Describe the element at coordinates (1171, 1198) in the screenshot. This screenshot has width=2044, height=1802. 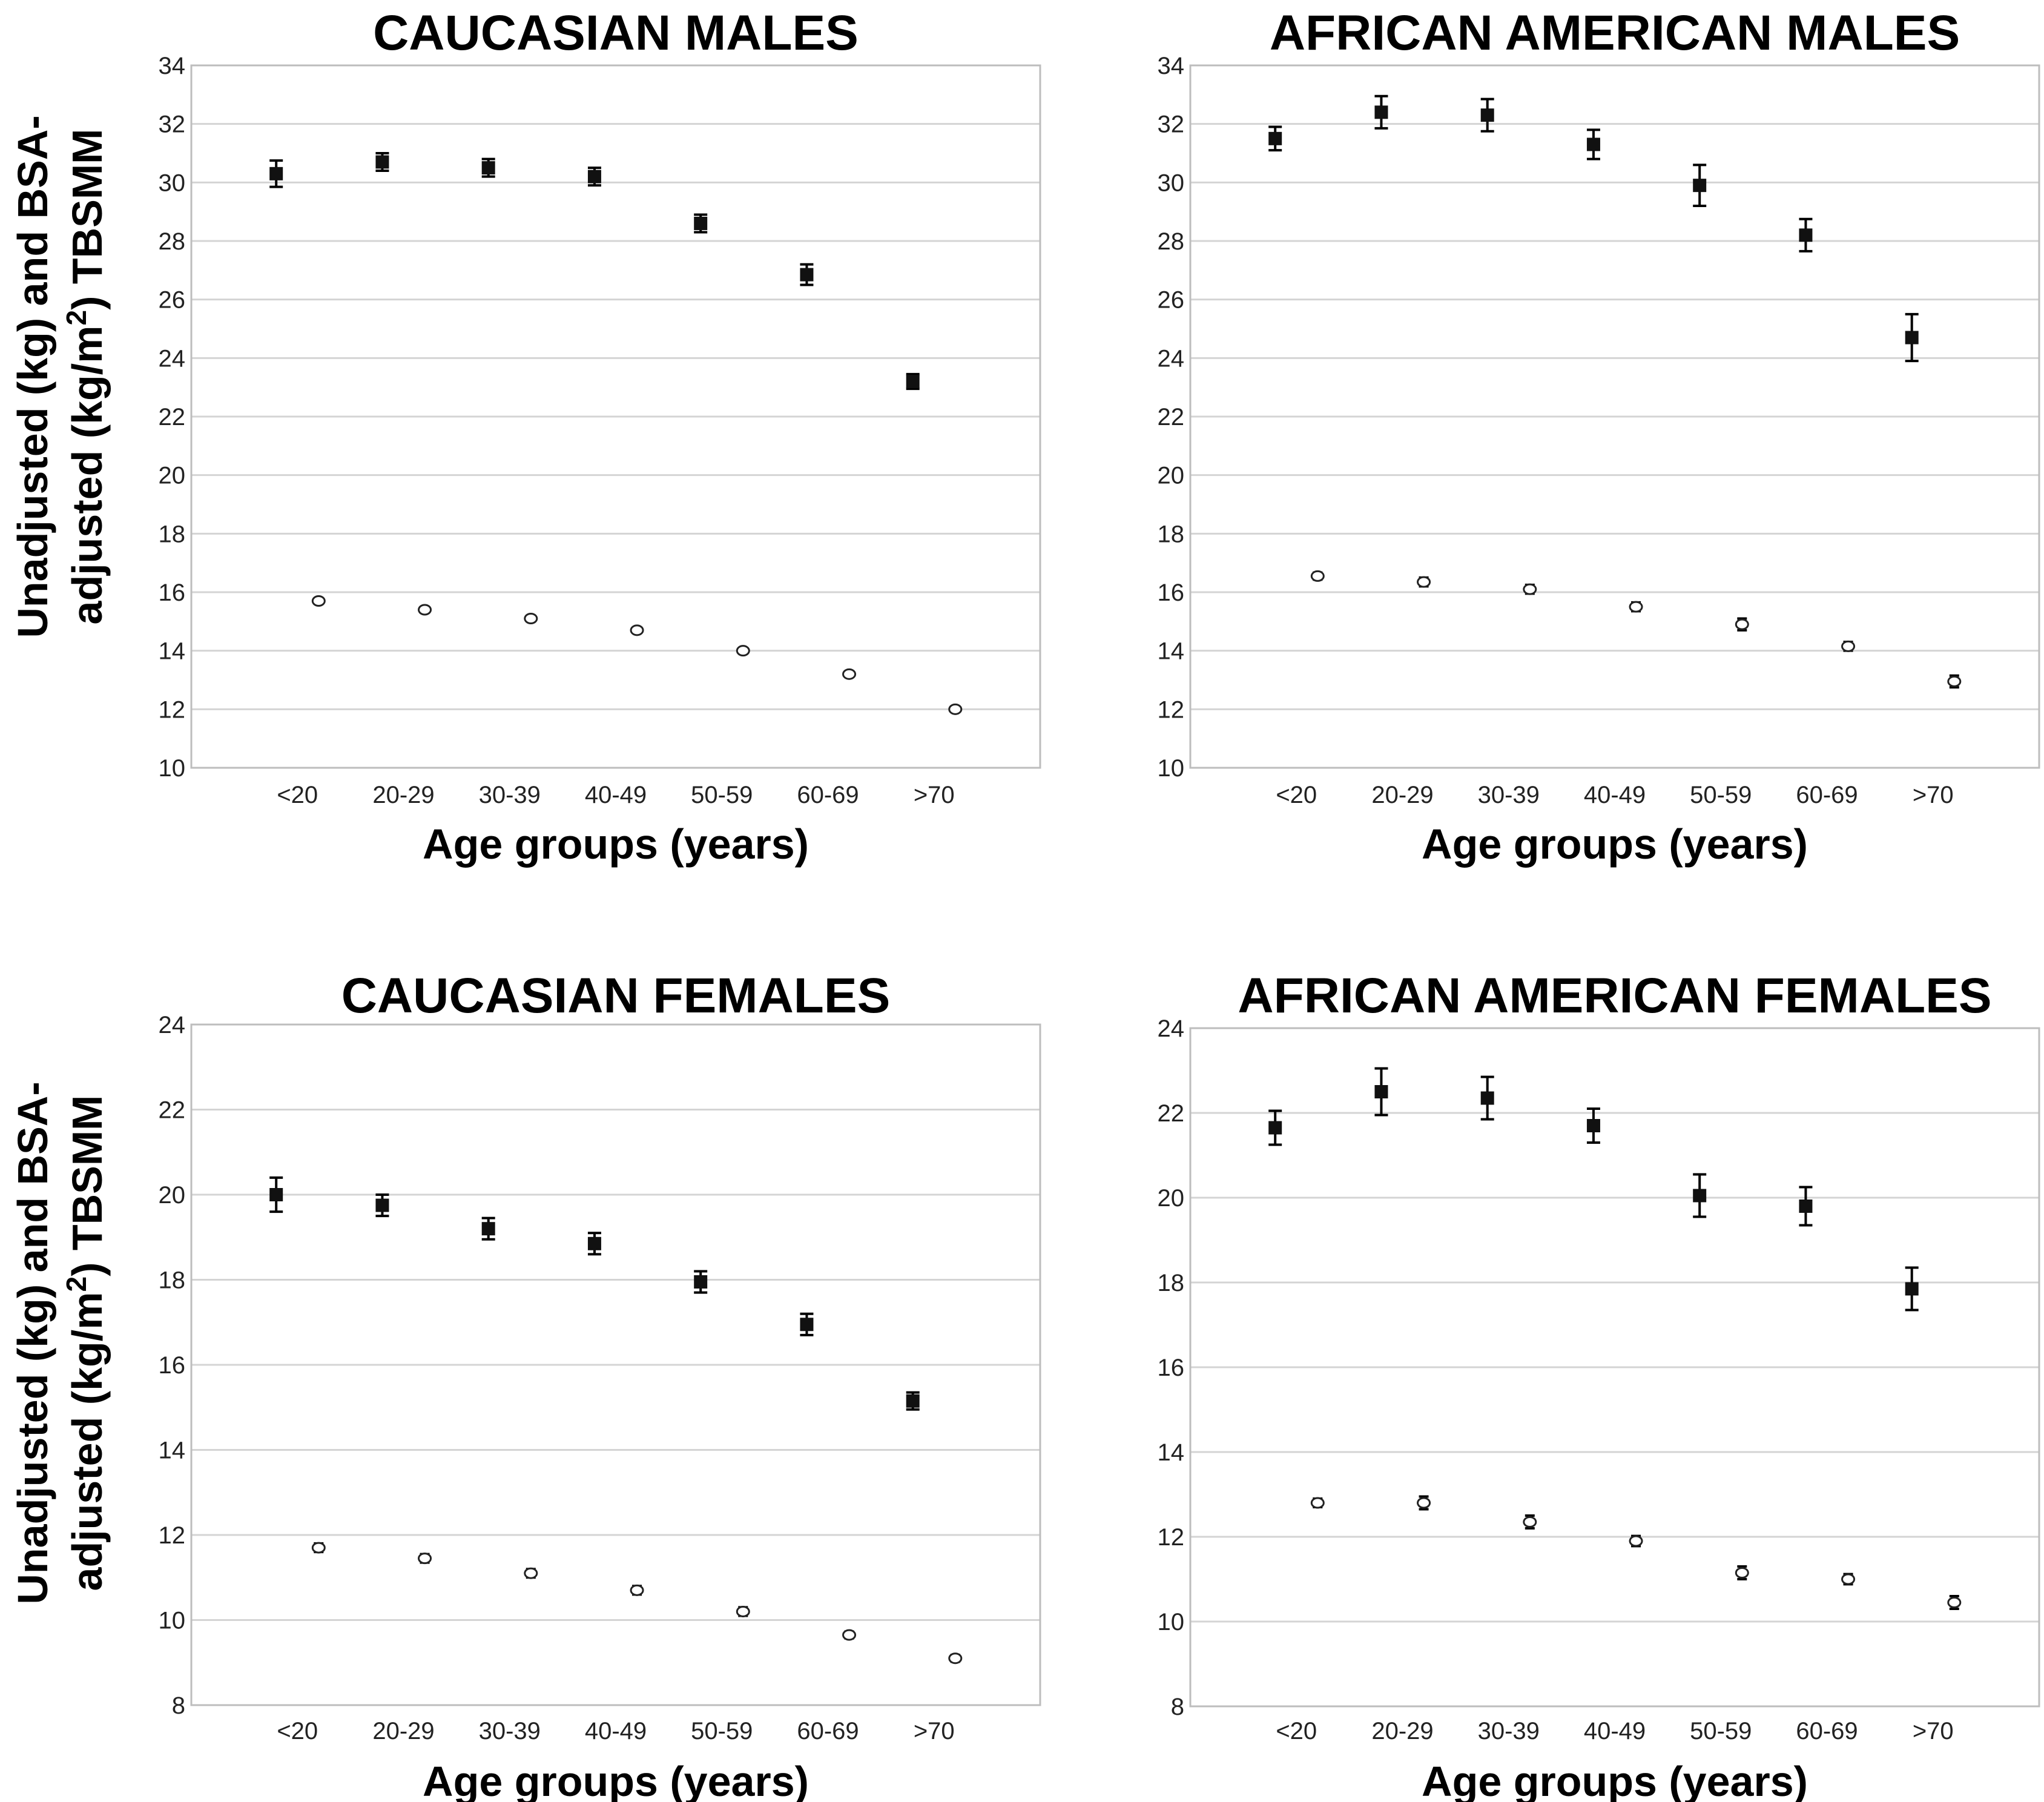
I see `chart-3-y-tick-label: 20` at that location.